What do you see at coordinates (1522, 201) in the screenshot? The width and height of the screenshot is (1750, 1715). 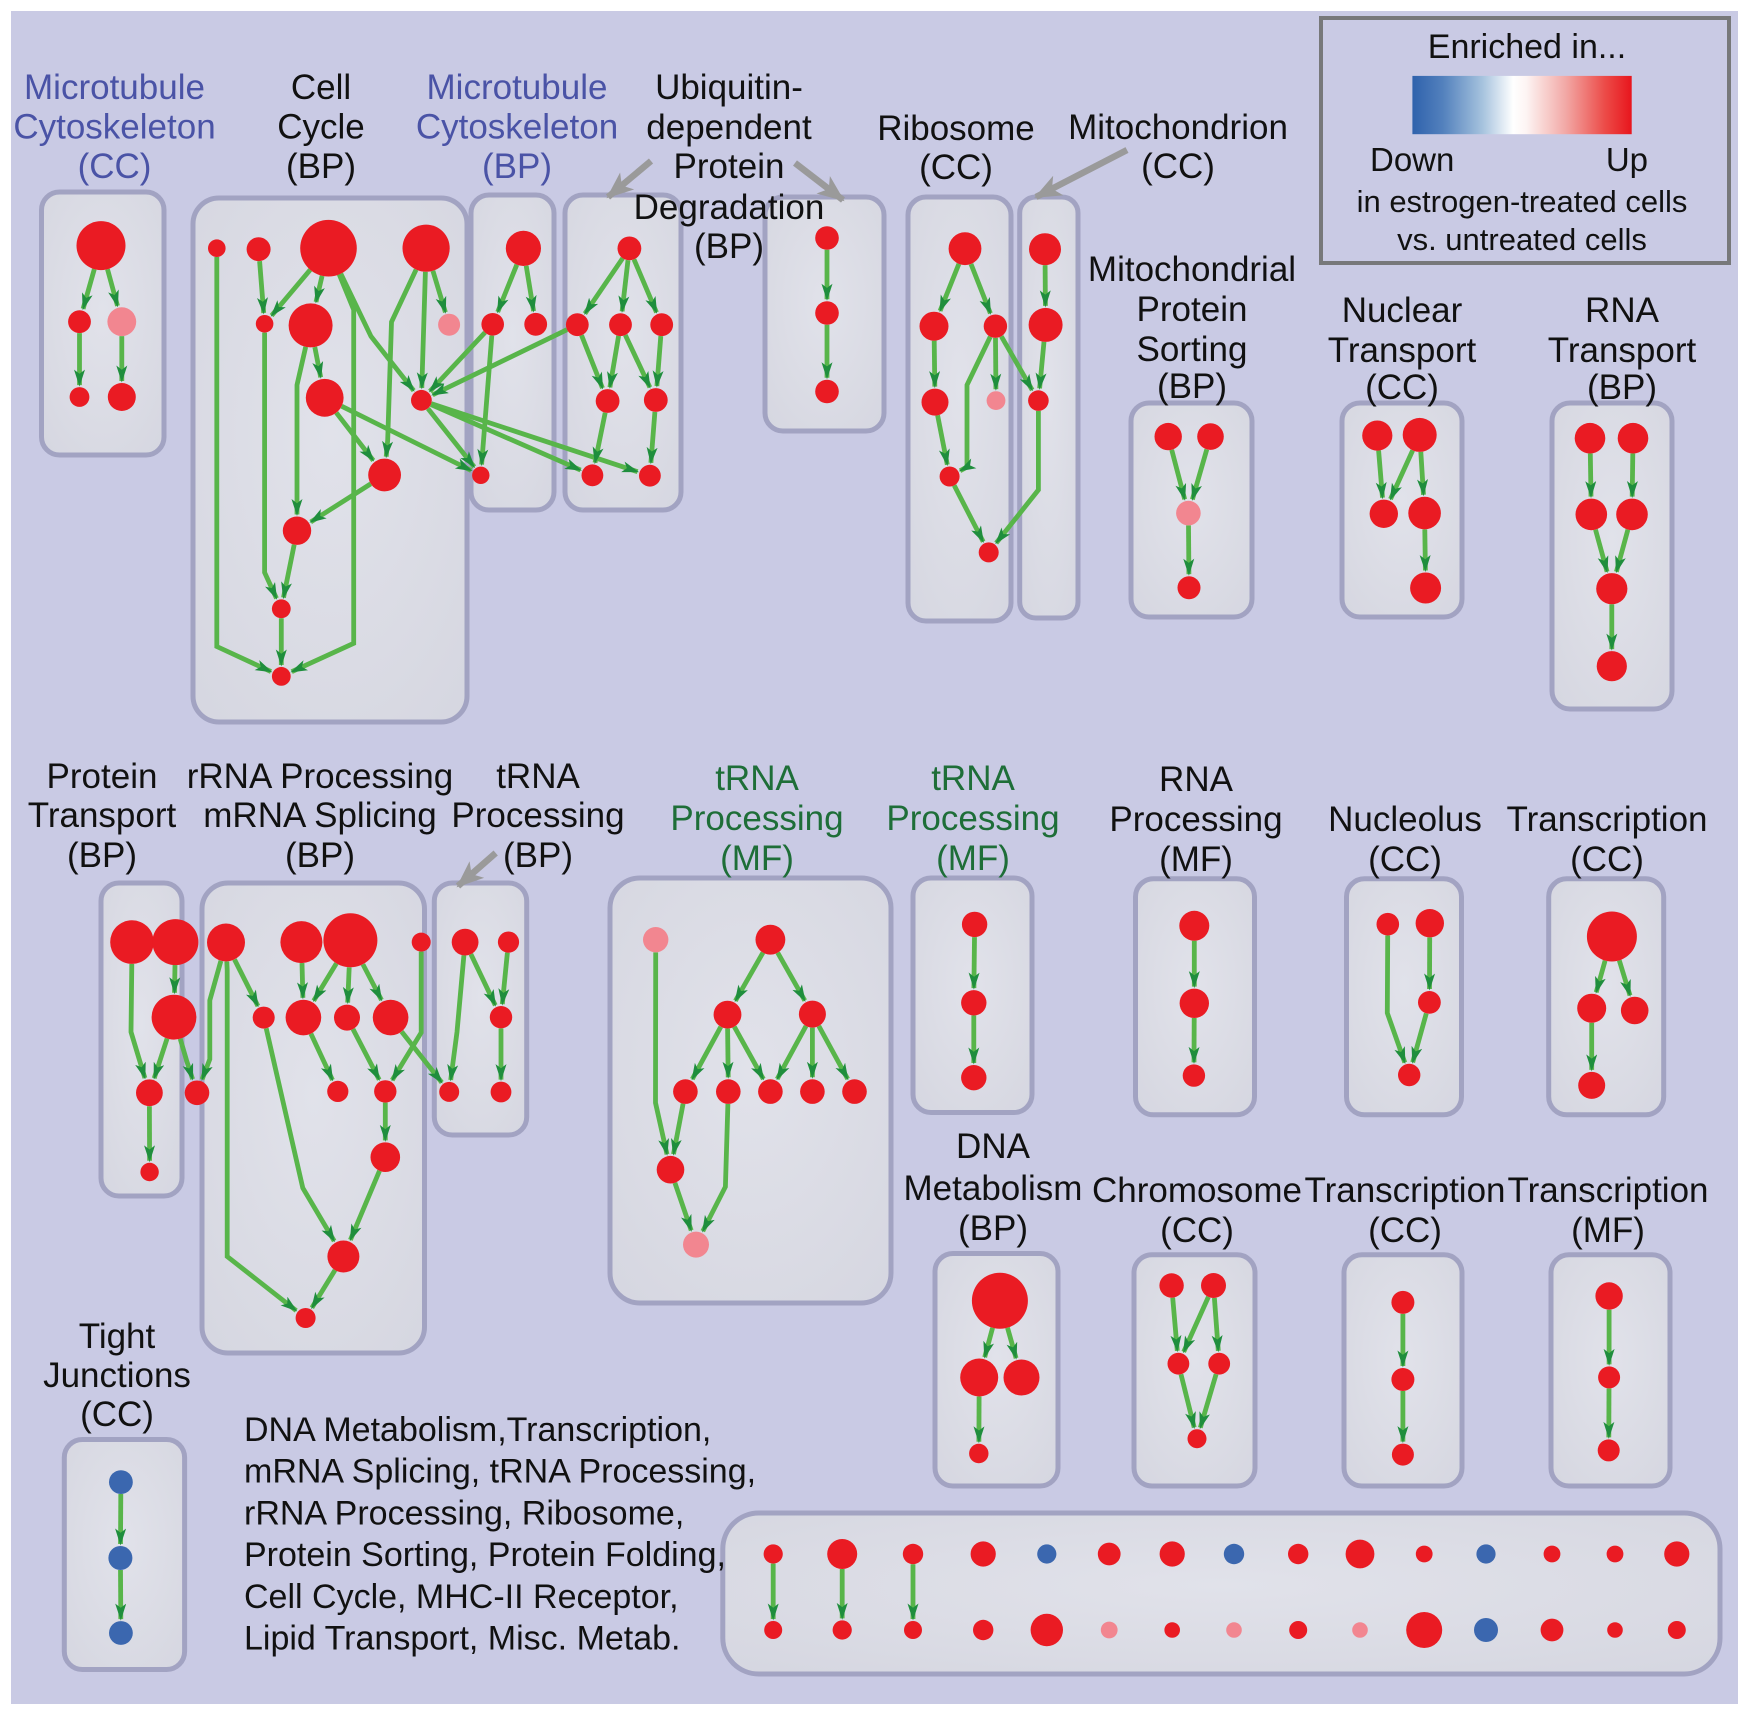 I see `svg-text: in estrogen-treated cells` at bounding box center [1522, 201].